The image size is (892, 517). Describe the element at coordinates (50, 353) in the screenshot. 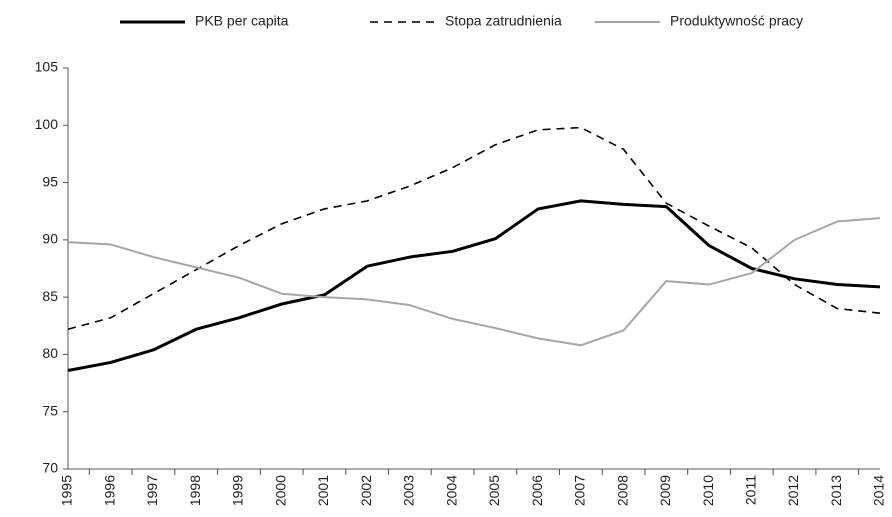

I see `y-tick-label: 80` at that location.